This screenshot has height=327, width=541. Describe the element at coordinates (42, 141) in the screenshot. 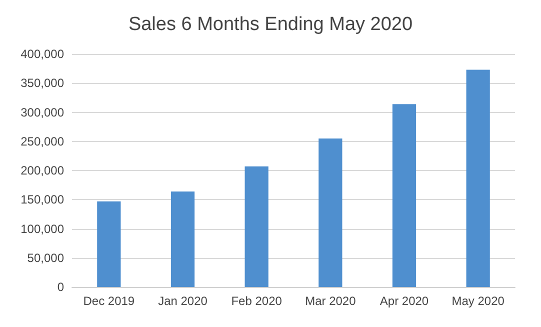

I see `y-tick-label: 250,000` at that location.